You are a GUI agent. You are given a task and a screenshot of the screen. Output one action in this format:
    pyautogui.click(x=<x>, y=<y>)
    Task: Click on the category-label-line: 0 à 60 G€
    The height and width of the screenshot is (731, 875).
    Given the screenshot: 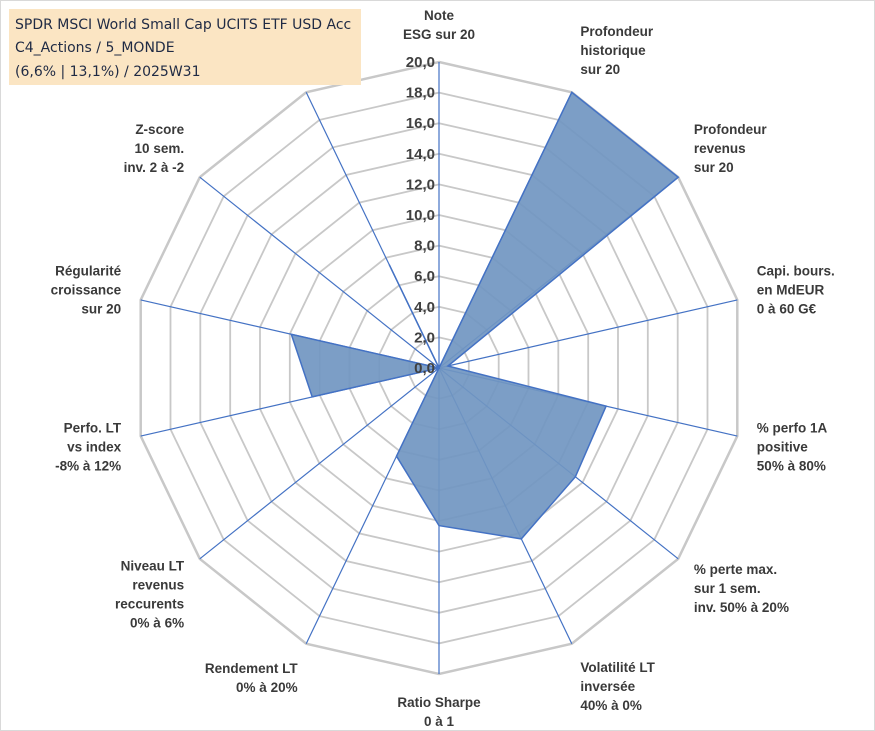 What is the action you would take?
    pyautogui.click(x=787, y=309)
    